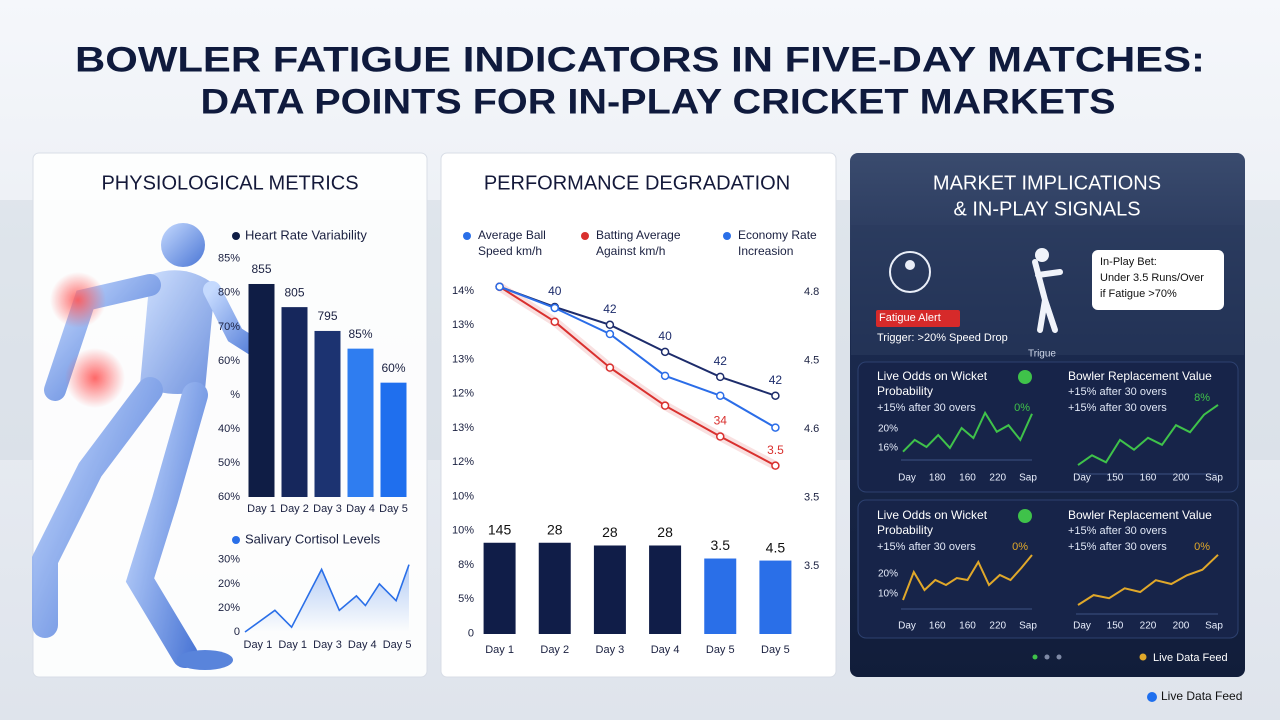 This screenshot has height=720, width=1280. I want to click on data-label: 145, so click(500, 529).